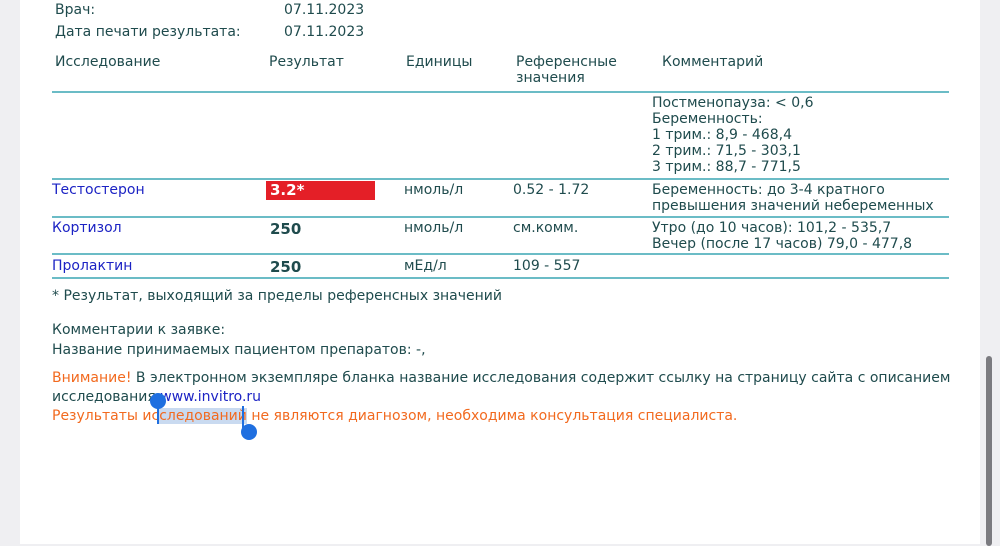  Describe the element at coordinates (551, 190) in the screenshot. I see `reference: 0.52 - 1.72` at that location.